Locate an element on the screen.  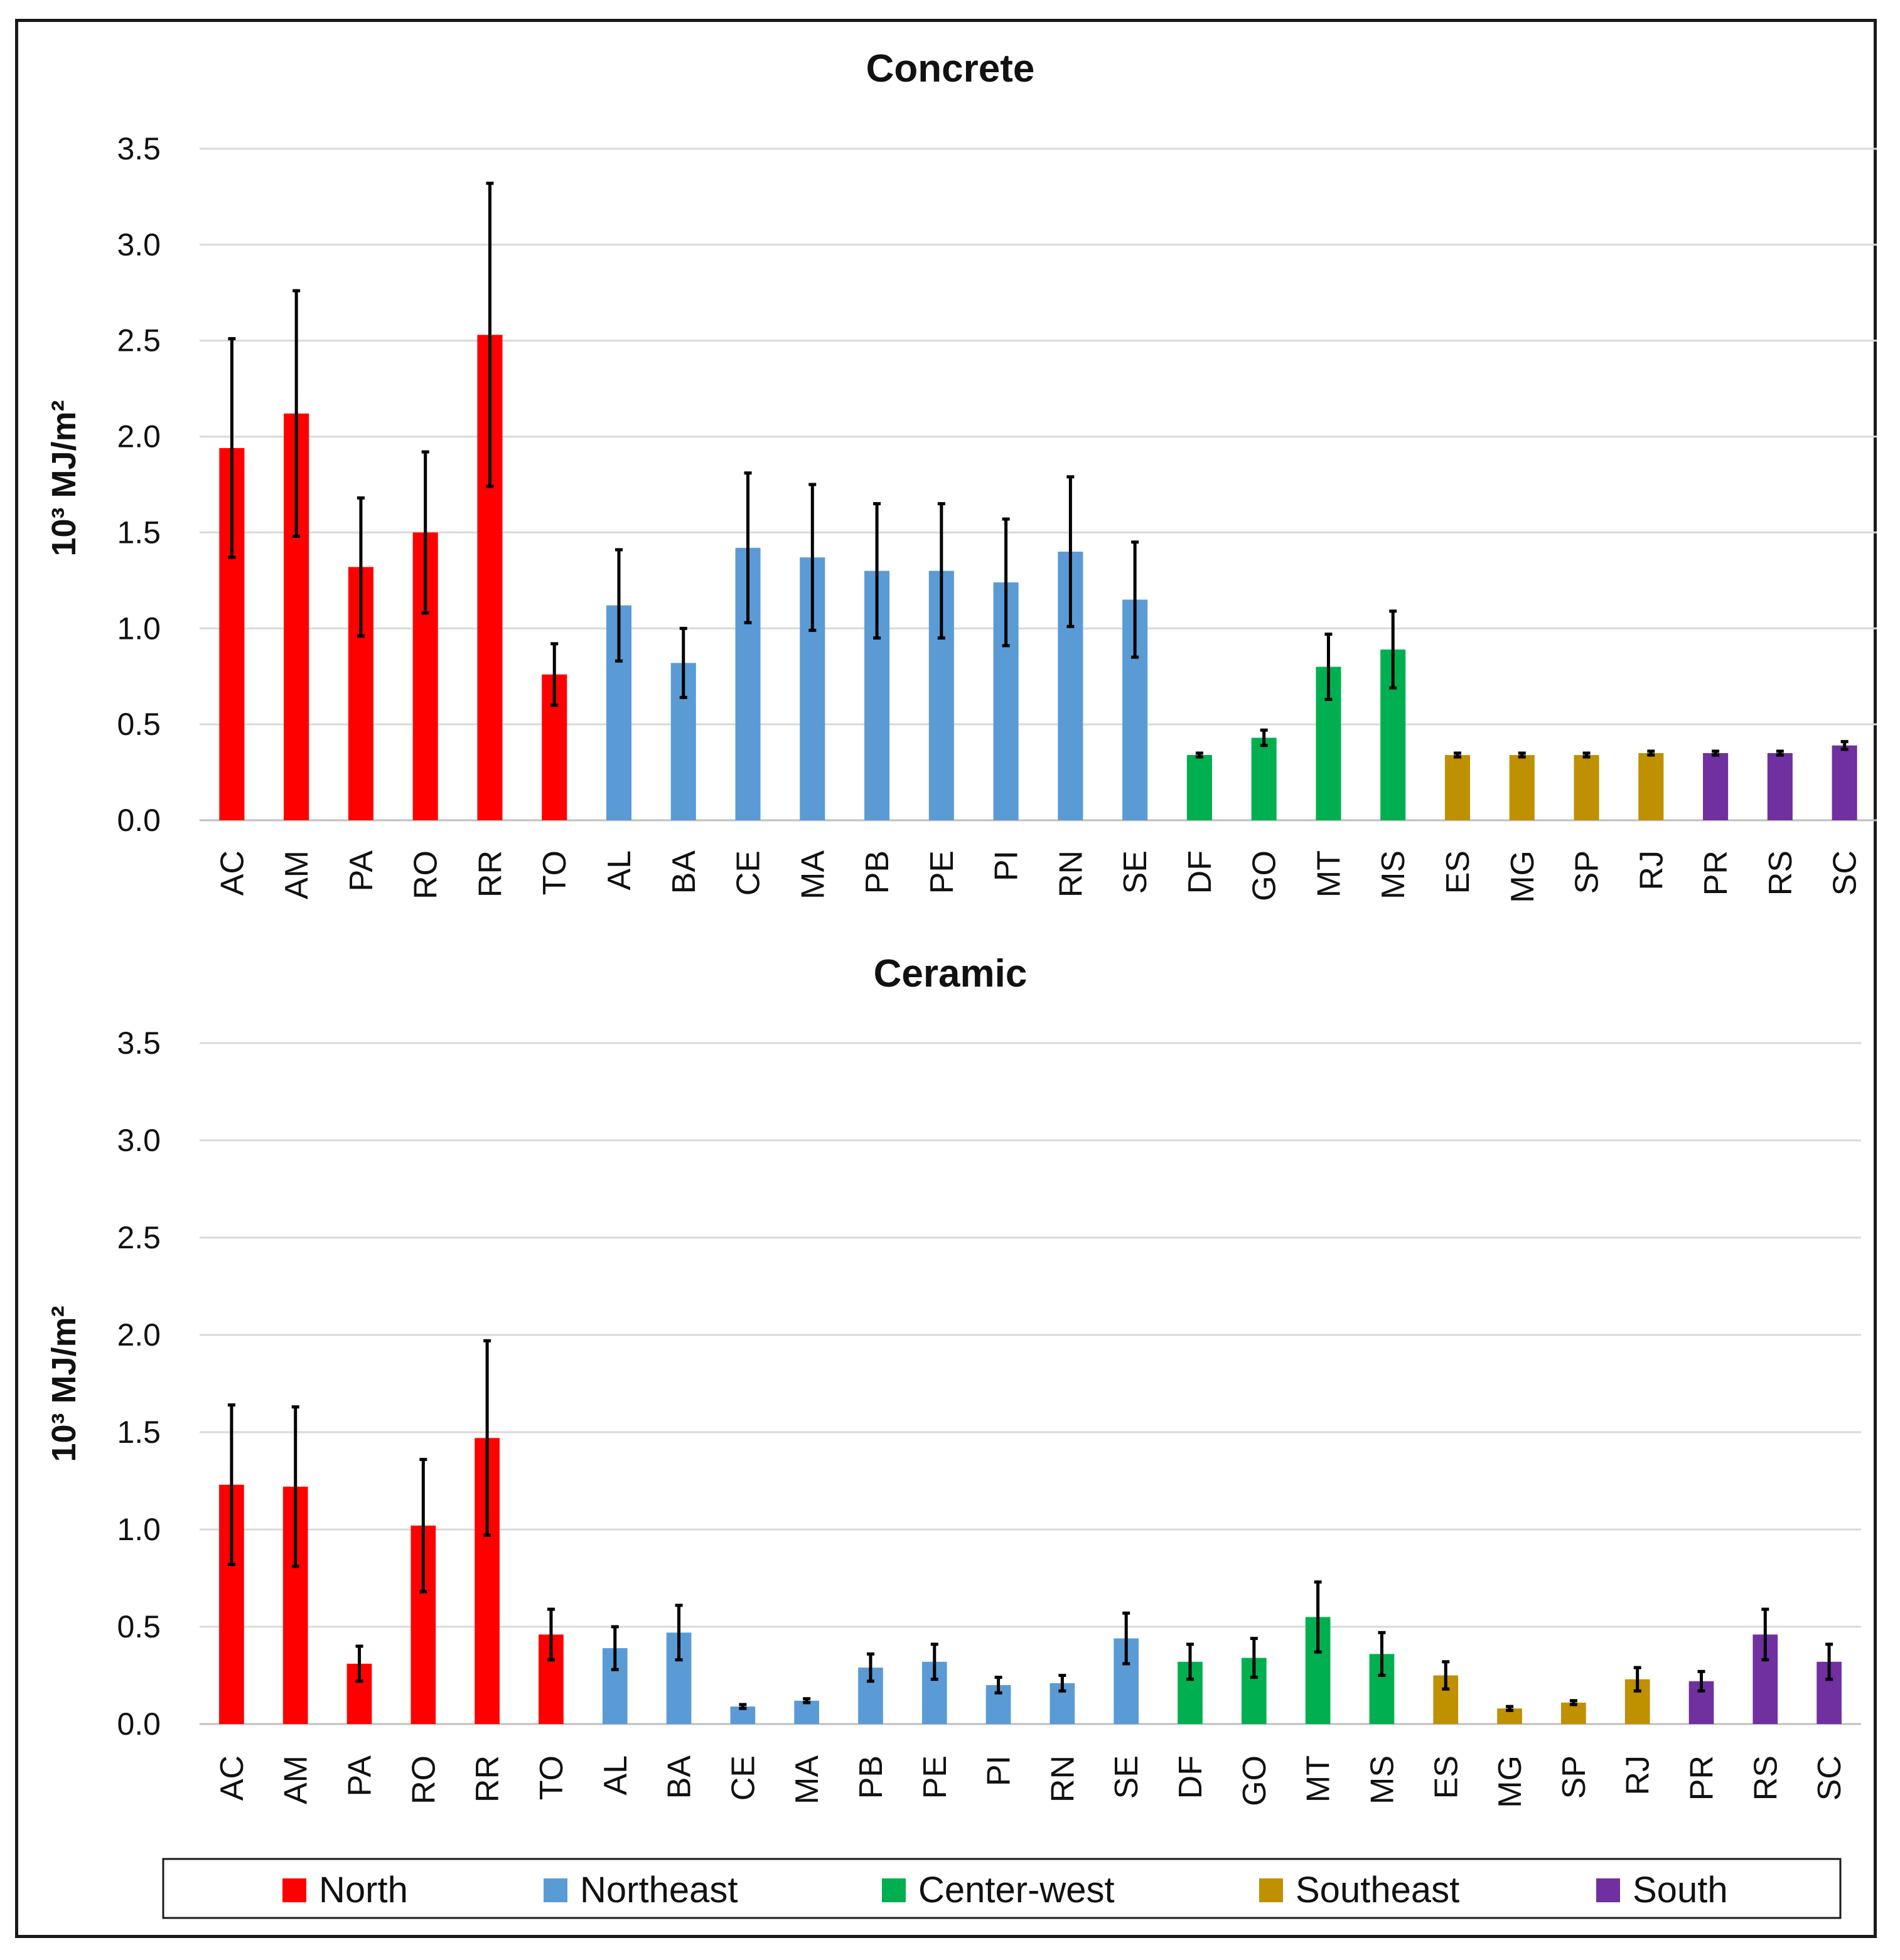
error-bar-ba is located at coordinates (679, 1633).